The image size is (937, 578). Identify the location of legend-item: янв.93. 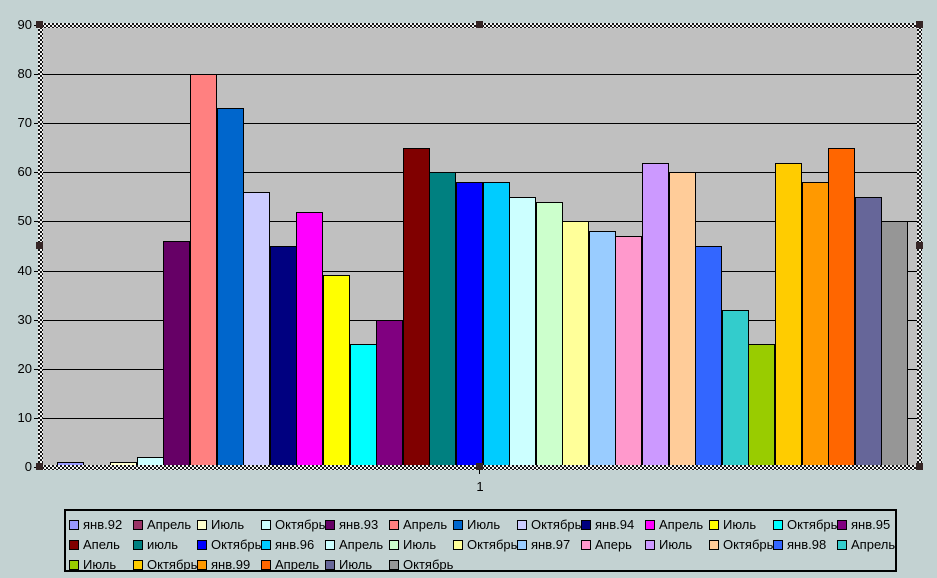
(351, 525).